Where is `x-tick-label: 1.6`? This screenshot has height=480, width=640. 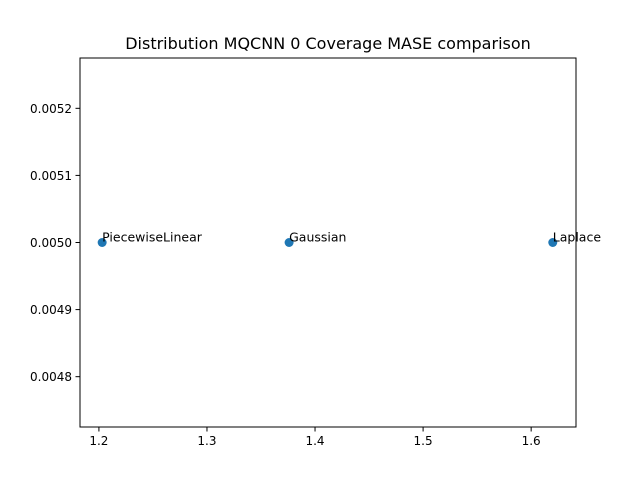 x-tick-label: 1.6 is located at coordinates (531, 441).